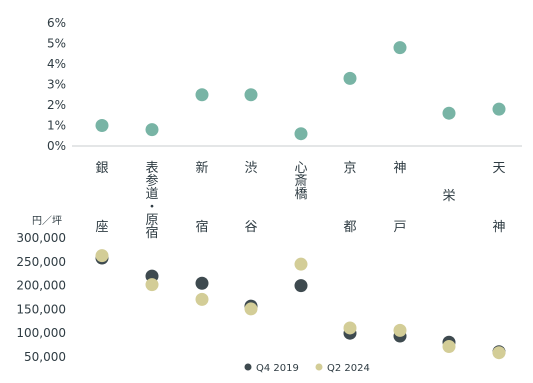 The width and height of the screenshot is (533, 383). I want to click on category-label-char: 戸, so click(399, 227).